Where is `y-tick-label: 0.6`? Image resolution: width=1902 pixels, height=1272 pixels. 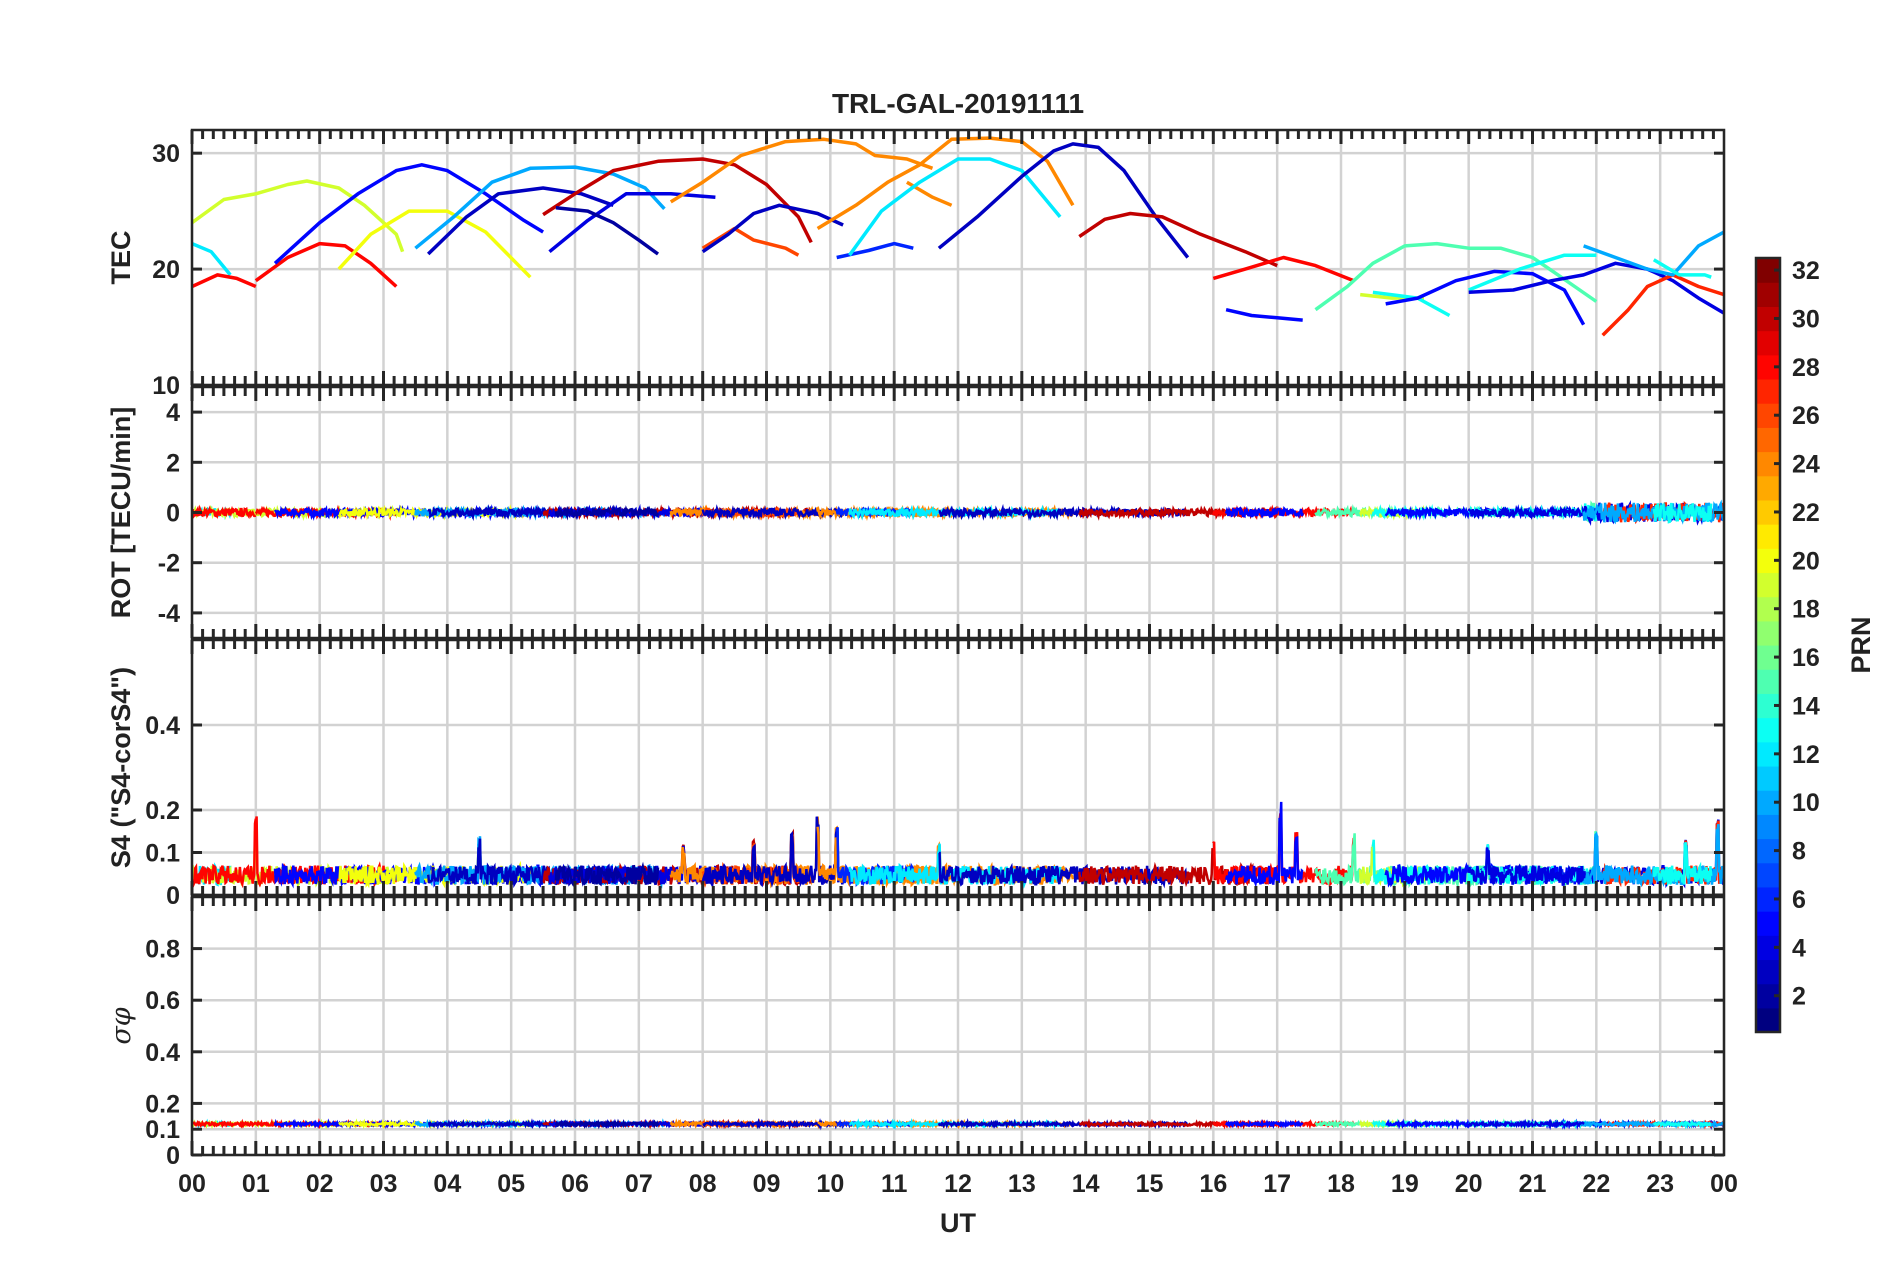 y-tick-label: 0.6 is located at coordinates (162, 1001).